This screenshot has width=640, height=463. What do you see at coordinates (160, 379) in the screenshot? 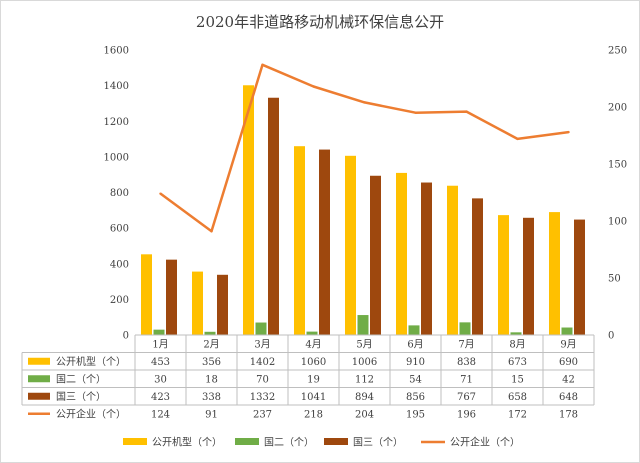
I see `data-label: 30` at bounding box center [160, 379].